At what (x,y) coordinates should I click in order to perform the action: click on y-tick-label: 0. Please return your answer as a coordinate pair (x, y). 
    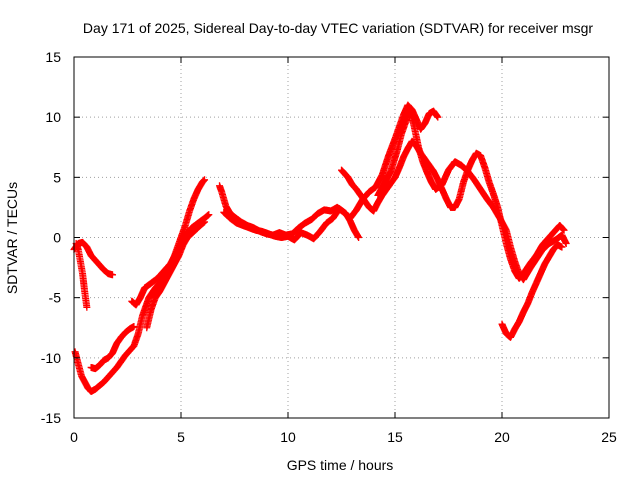
    Looking at the image, I should click on (57, 238).